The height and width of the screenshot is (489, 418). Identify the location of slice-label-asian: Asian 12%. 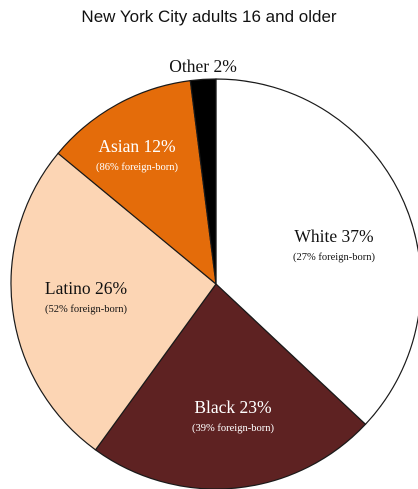
(136, 146).